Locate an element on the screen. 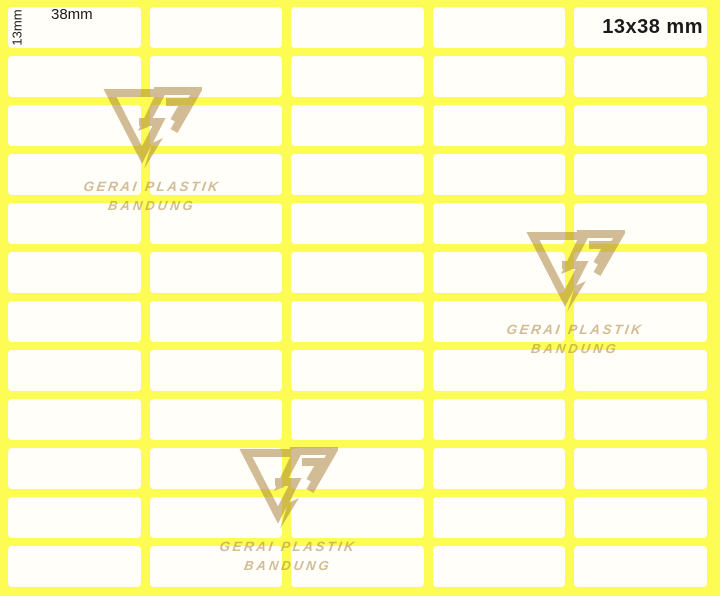 The height and width of the screenshot is (596, 720). height-dimension-label-box: 13mm is located at coordinates (17, 27).